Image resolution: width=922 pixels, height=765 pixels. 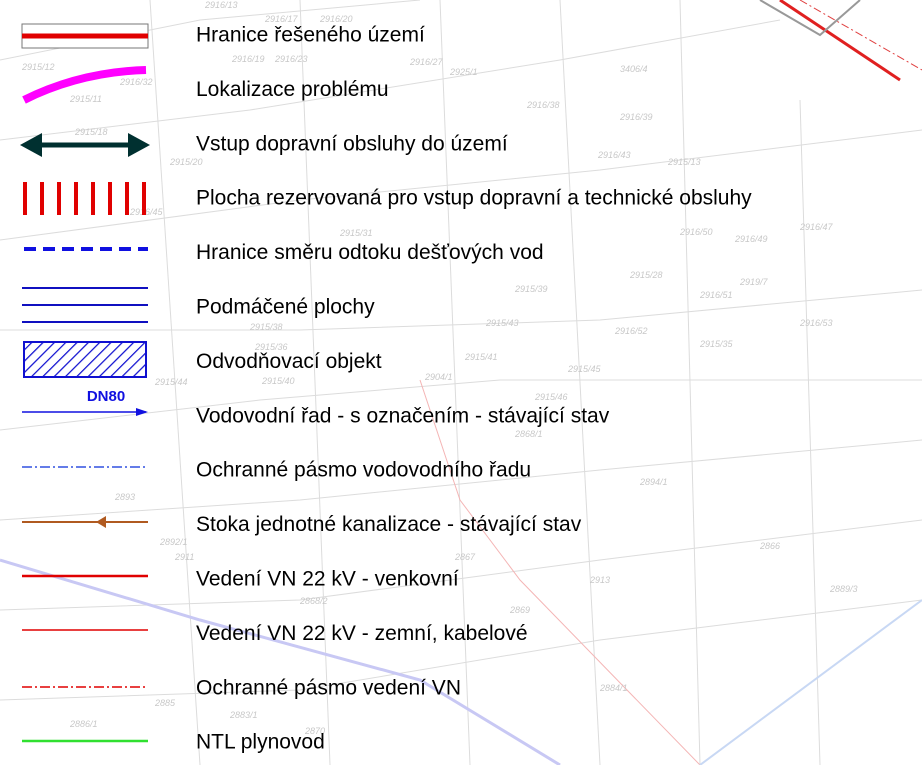 I want to click on parcel-number: 2893, so click(x=124, y=497).